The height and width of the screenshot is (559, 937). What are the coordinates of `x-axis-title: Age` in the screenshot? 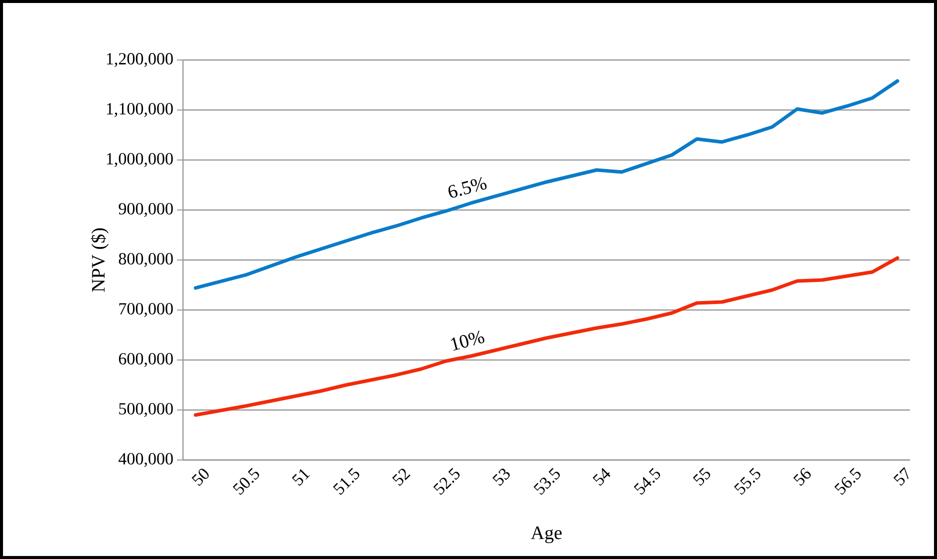 It's located at (546, 535).